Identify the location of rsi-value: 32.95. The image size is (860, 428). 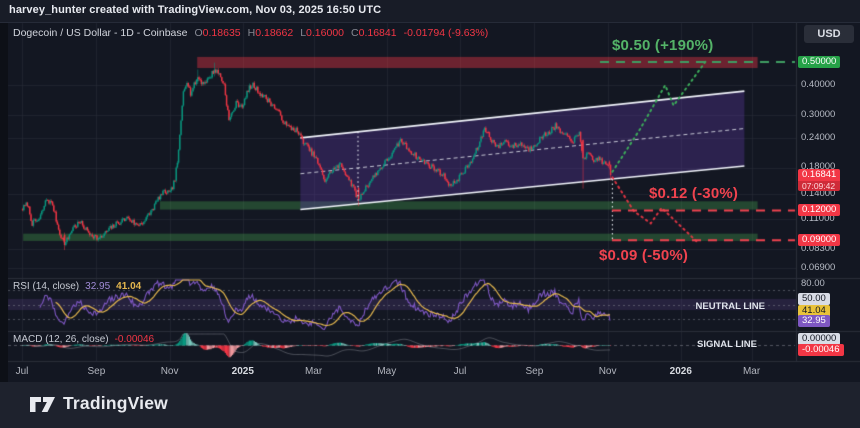
(98, 286).